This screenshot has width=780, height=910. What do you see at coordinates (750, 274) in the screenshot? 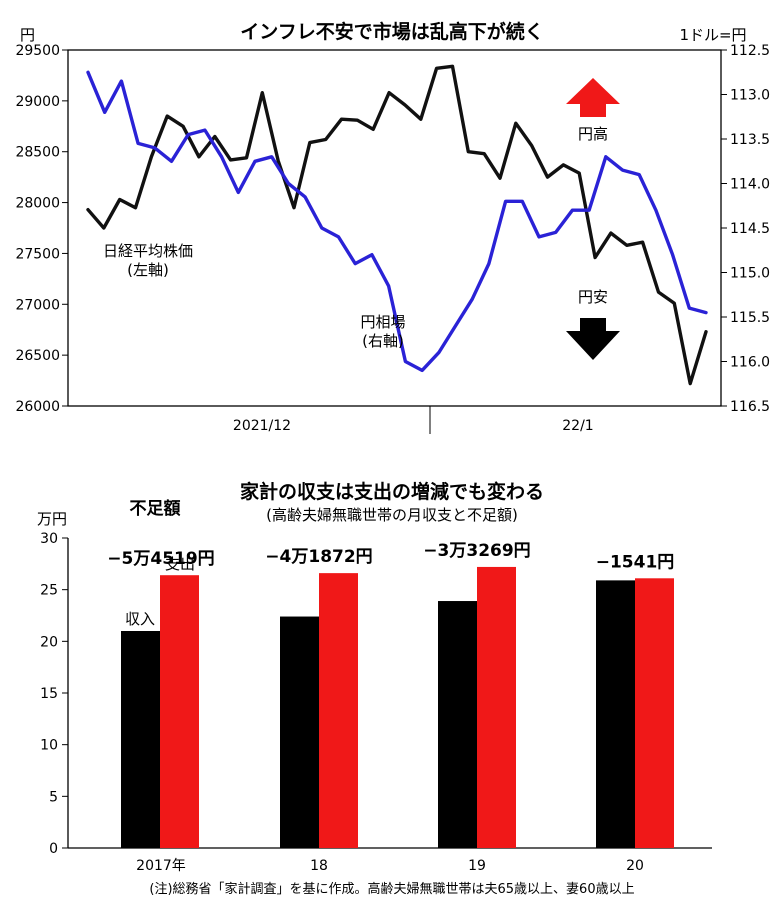
I see `right-tick-label: 115.0` at bounding box center [750, 274].